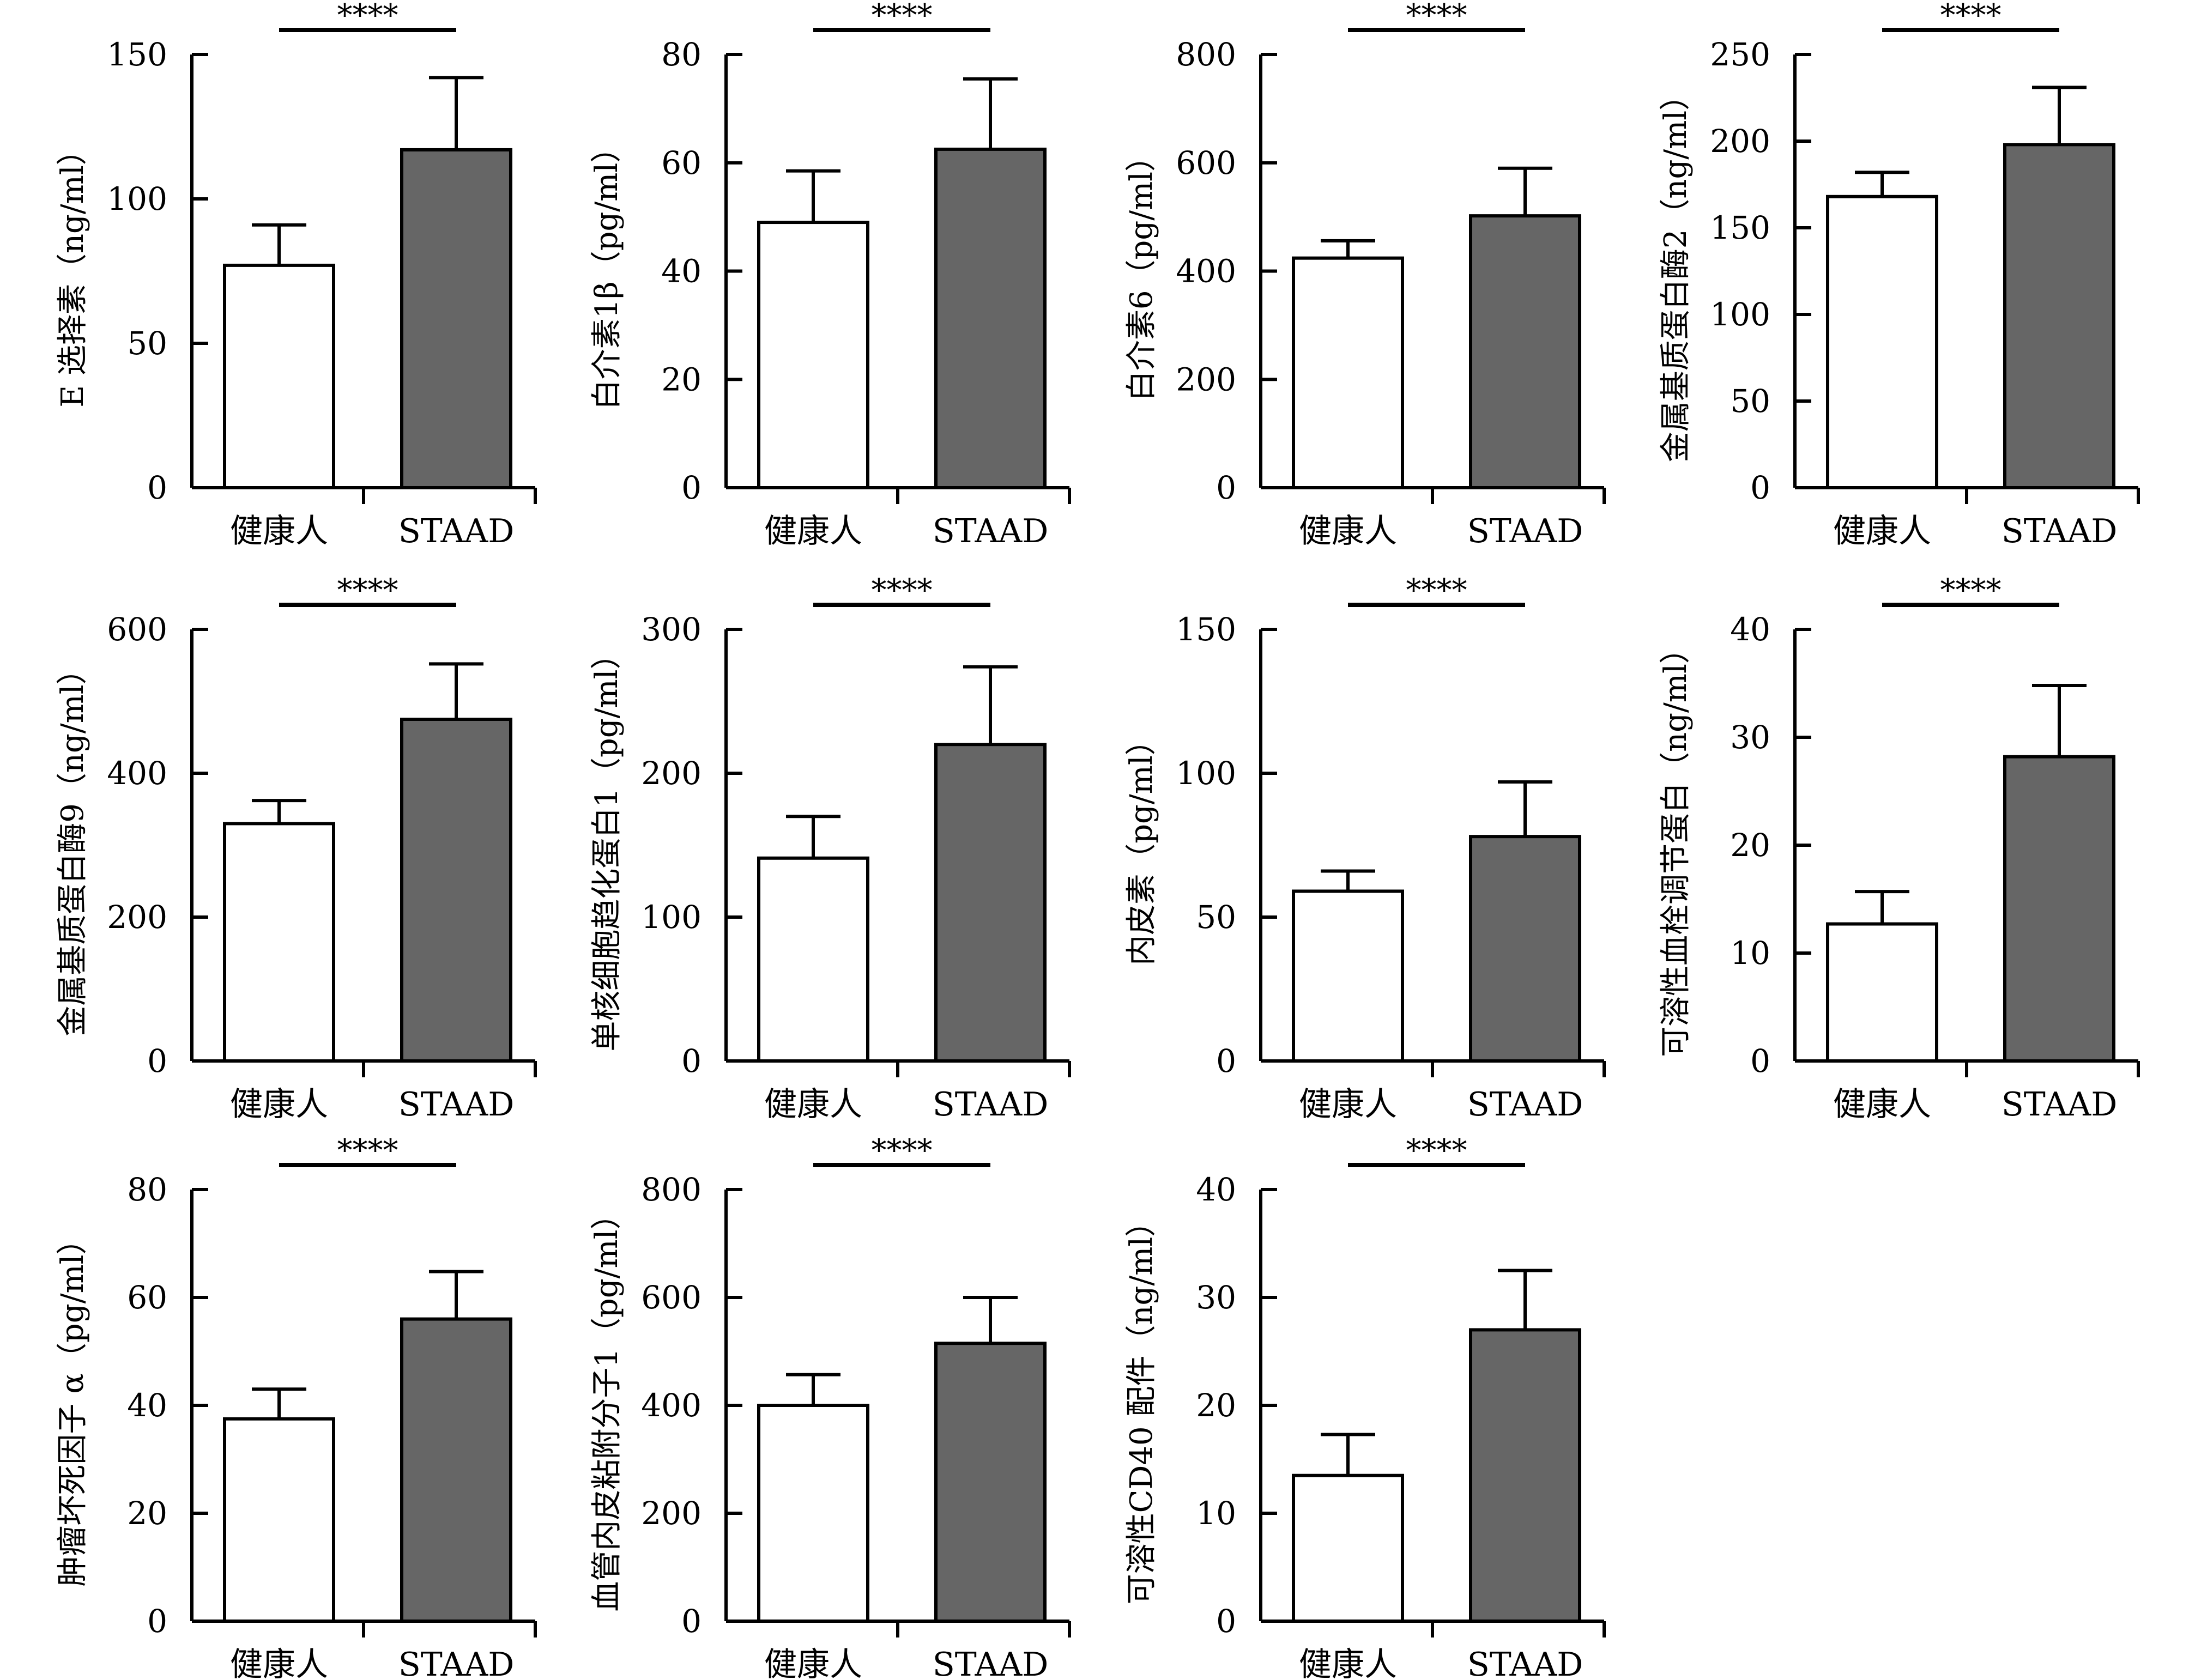 The height and width of the screenshot is (1680, 2189). What do you see at coordinates (1141, 1405) in the screenshot?
I see `y-axis-label: 可溶性CD40 配件（ng/ml）` at bounding box center [1141, 1405].